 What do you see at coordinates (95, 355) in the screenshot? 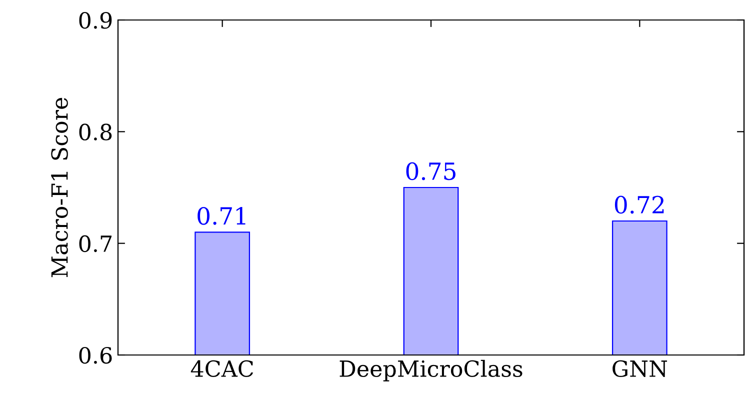
I see `y-tick-label: 0.6` at bounding box center [95, 355].